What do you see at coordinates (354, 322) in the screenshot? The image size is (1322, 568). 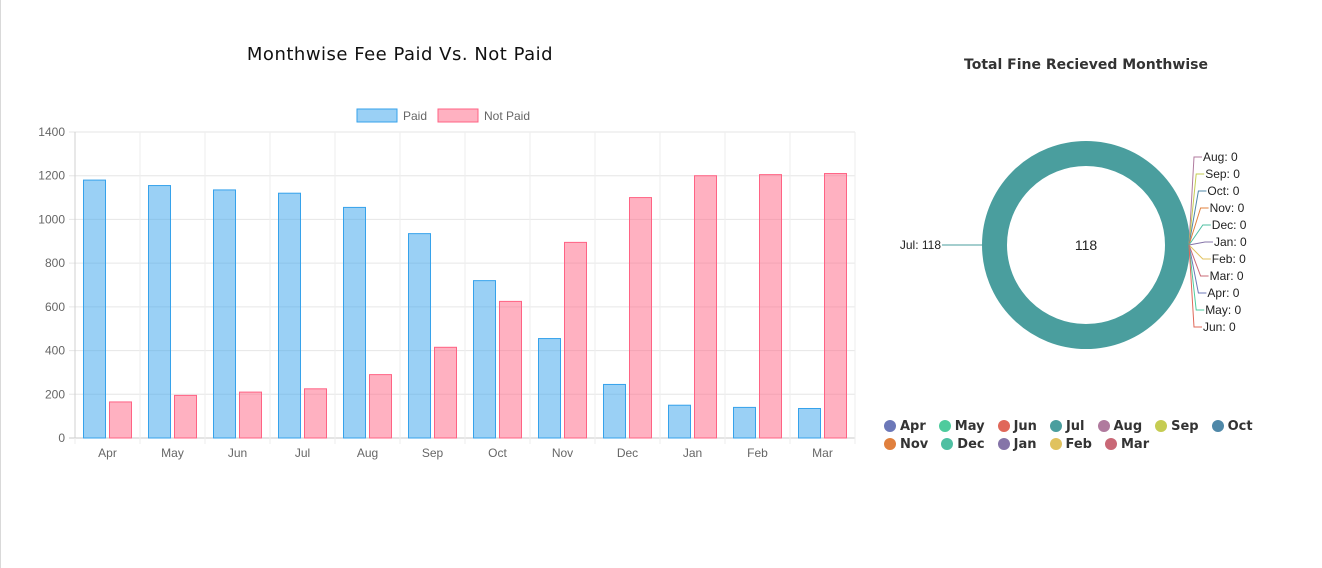 I see `bar-paid-aug` at bounding box center [354, 322].